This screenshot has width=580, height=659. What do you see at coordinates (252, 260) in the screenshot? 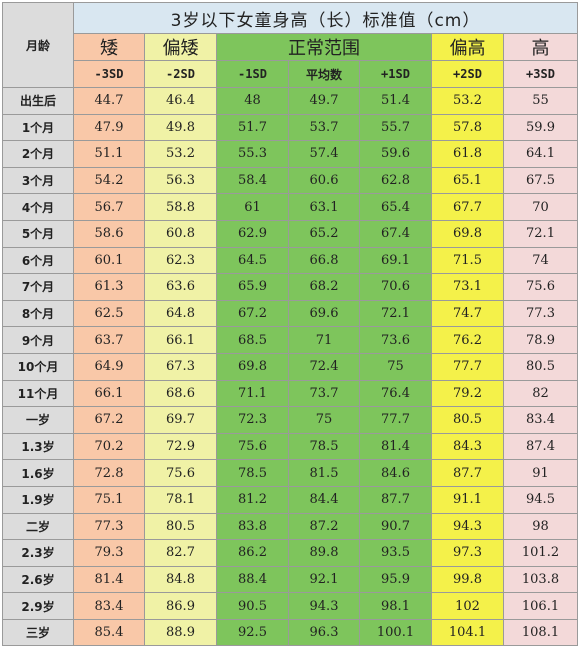
I see `height-value-cell: 64.5` at bounding box center [252, 260].